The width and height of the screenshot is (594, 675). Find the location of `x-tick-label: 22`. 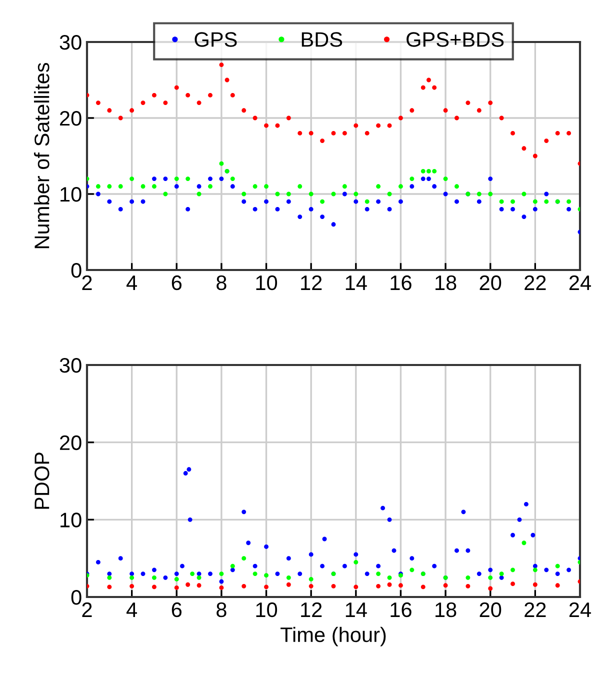

x-tick-label: 22 is located at coordinates (535, 609).